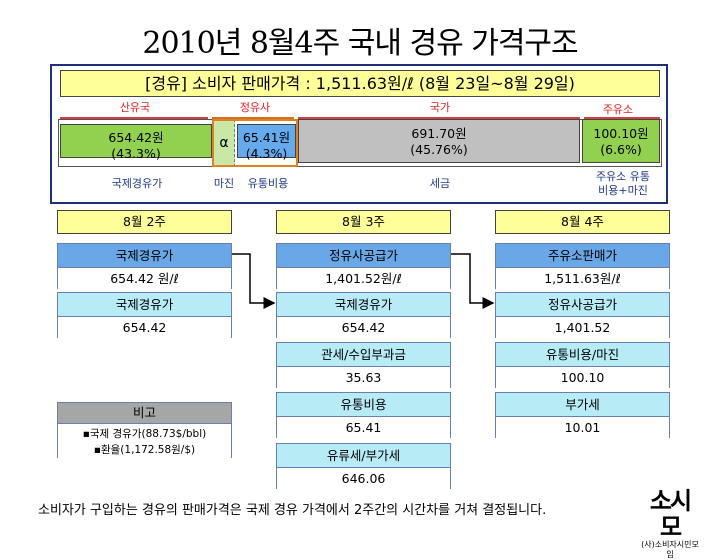 Image resolution: width=720 pixels, height=560 pixels. I want to click on bar-segment-refiner: 65.41원 (4.3%), so click(266, 142).